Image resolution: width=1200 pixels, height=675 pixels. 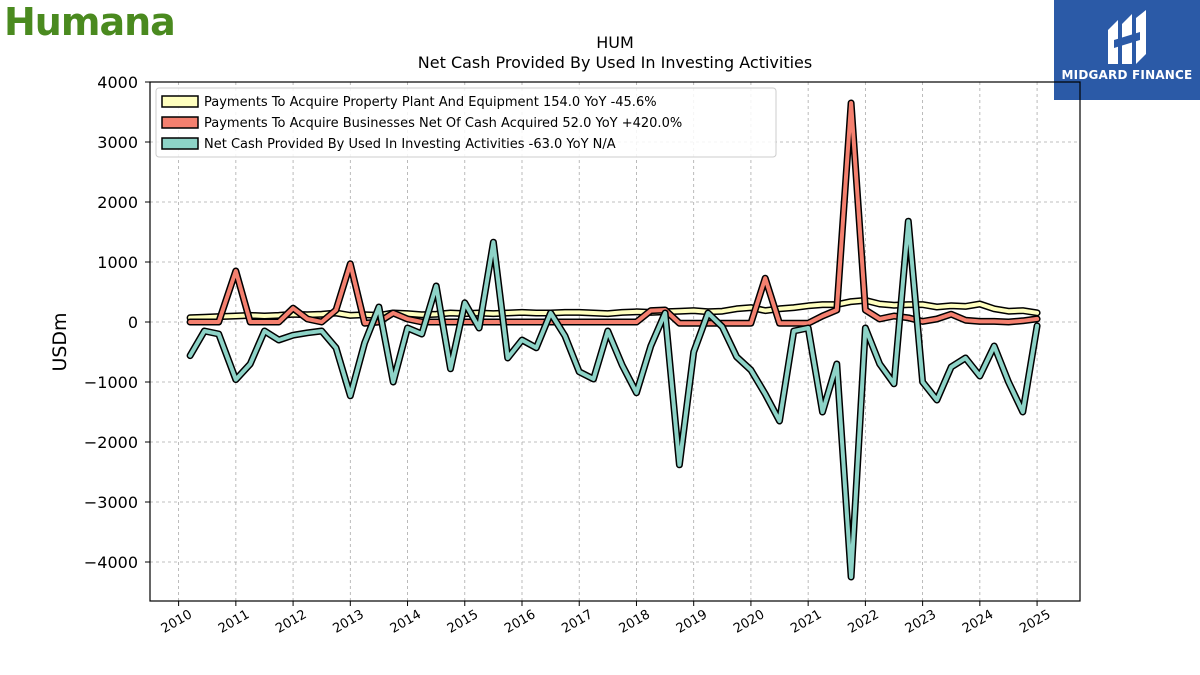 I want to click on legend-box, so click(x=466, y=122).